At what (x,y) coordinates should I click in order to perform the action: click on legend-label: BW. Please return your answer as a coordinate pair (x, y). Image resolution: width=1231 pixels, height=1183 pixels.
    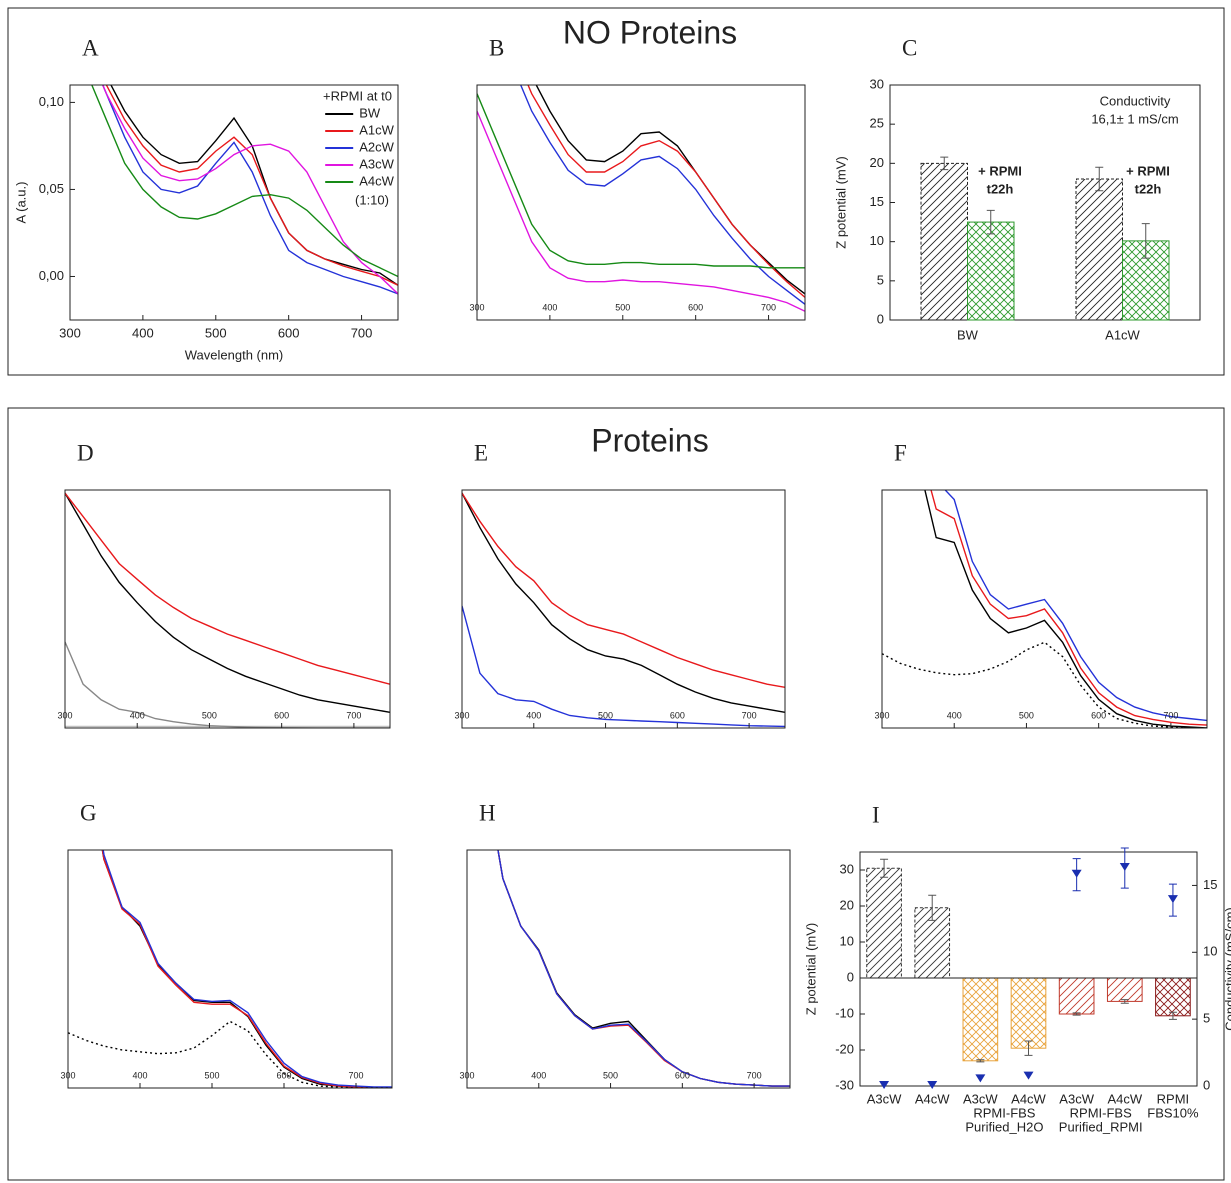
    Looking at the image, I should click on (370, 112).